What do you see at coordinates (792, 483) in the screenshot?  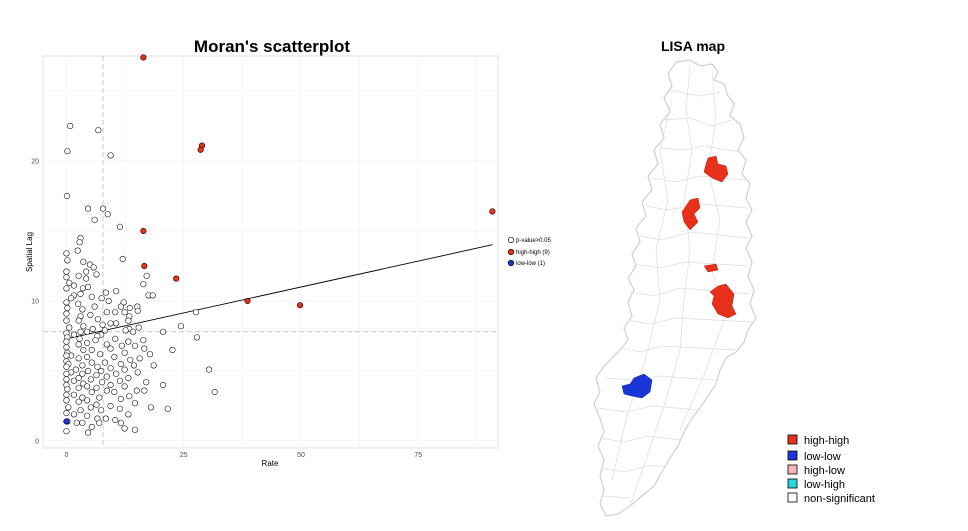 I see `map-legend-swatch-lowhigh` at bounding box center [792, 483].